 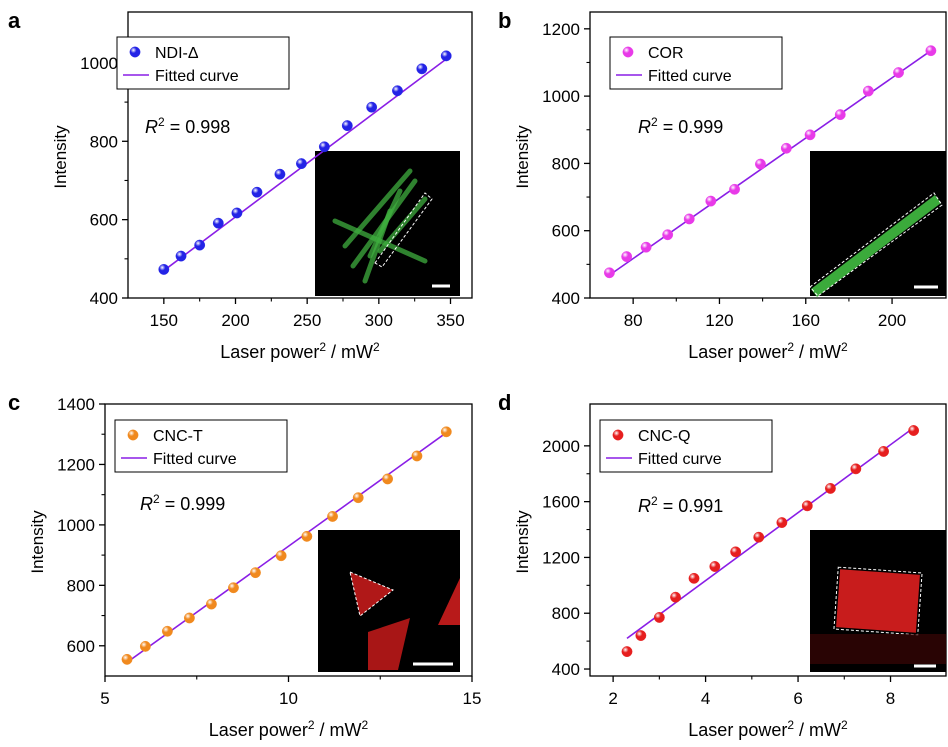 I want to click on panel-label: a, so click(x=14, y=20).